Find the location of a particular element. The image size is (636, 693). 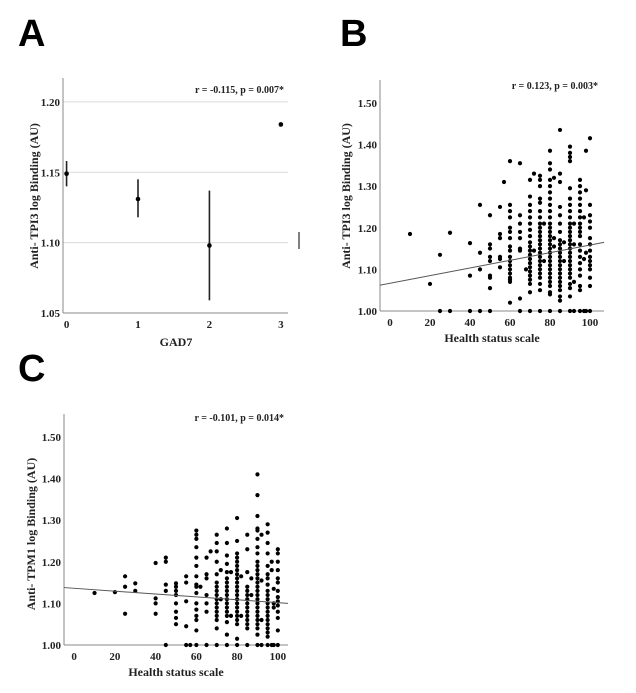

panel-a-x-tick-label: 3 is located at coordinates (281, 325).